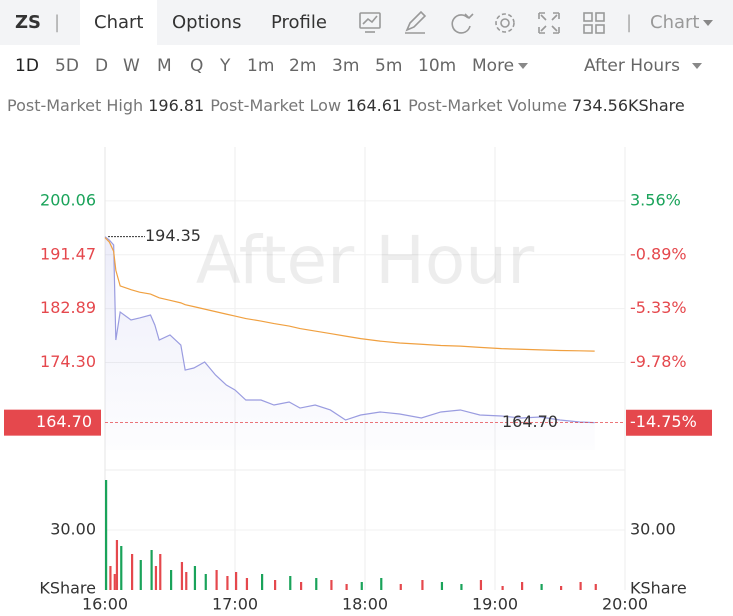 Image resolution: width=733 pixels, height=616 pixels. Describe the element at coordinates (365, 260) in the screenshot. I see `watermark: After Hour` at that location.